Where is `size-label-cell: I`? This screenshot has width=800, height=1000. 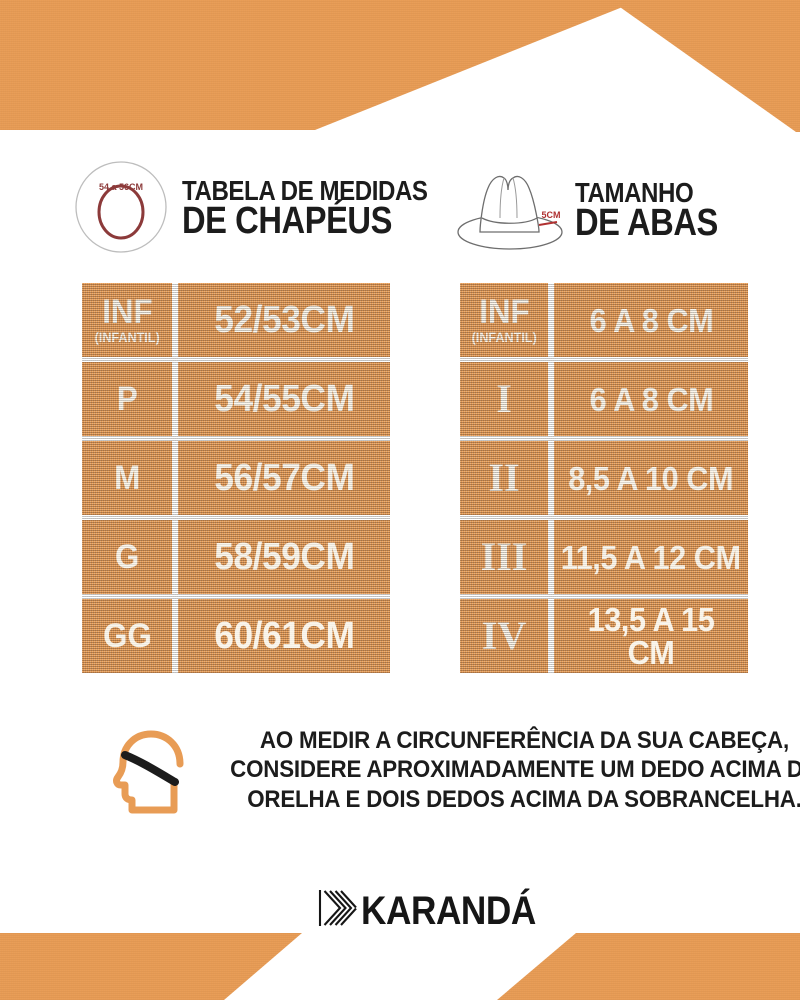 size-label-cell: I is located at coordinates (604, 478).